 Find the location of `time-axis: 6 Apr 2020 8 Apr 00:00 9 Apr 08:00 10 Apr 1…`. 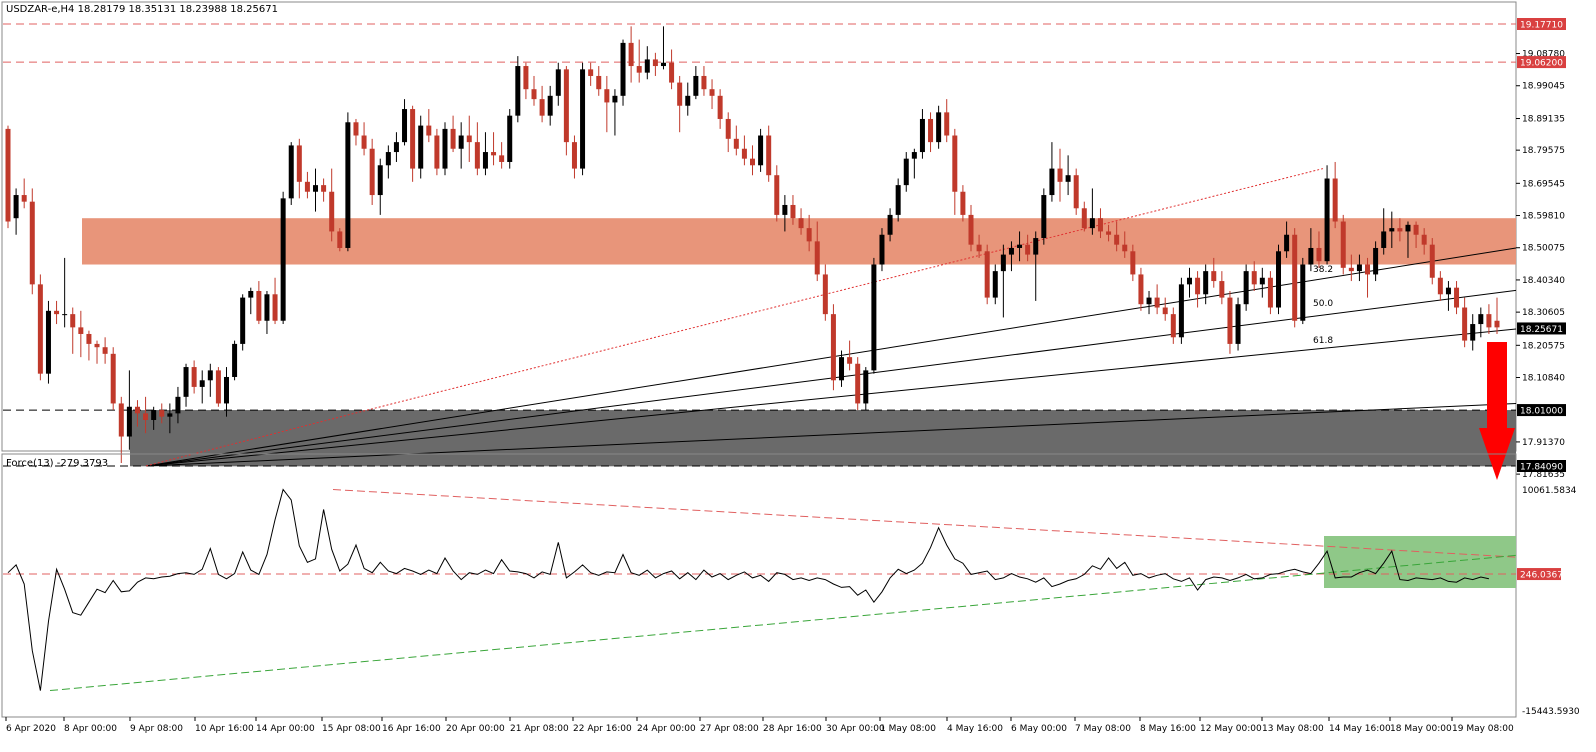

time-axis: 6 Apr 2020 8 Apr 00:00 9 Apr 08:00 10 Apr 1… is located at coordinates (759, 725).